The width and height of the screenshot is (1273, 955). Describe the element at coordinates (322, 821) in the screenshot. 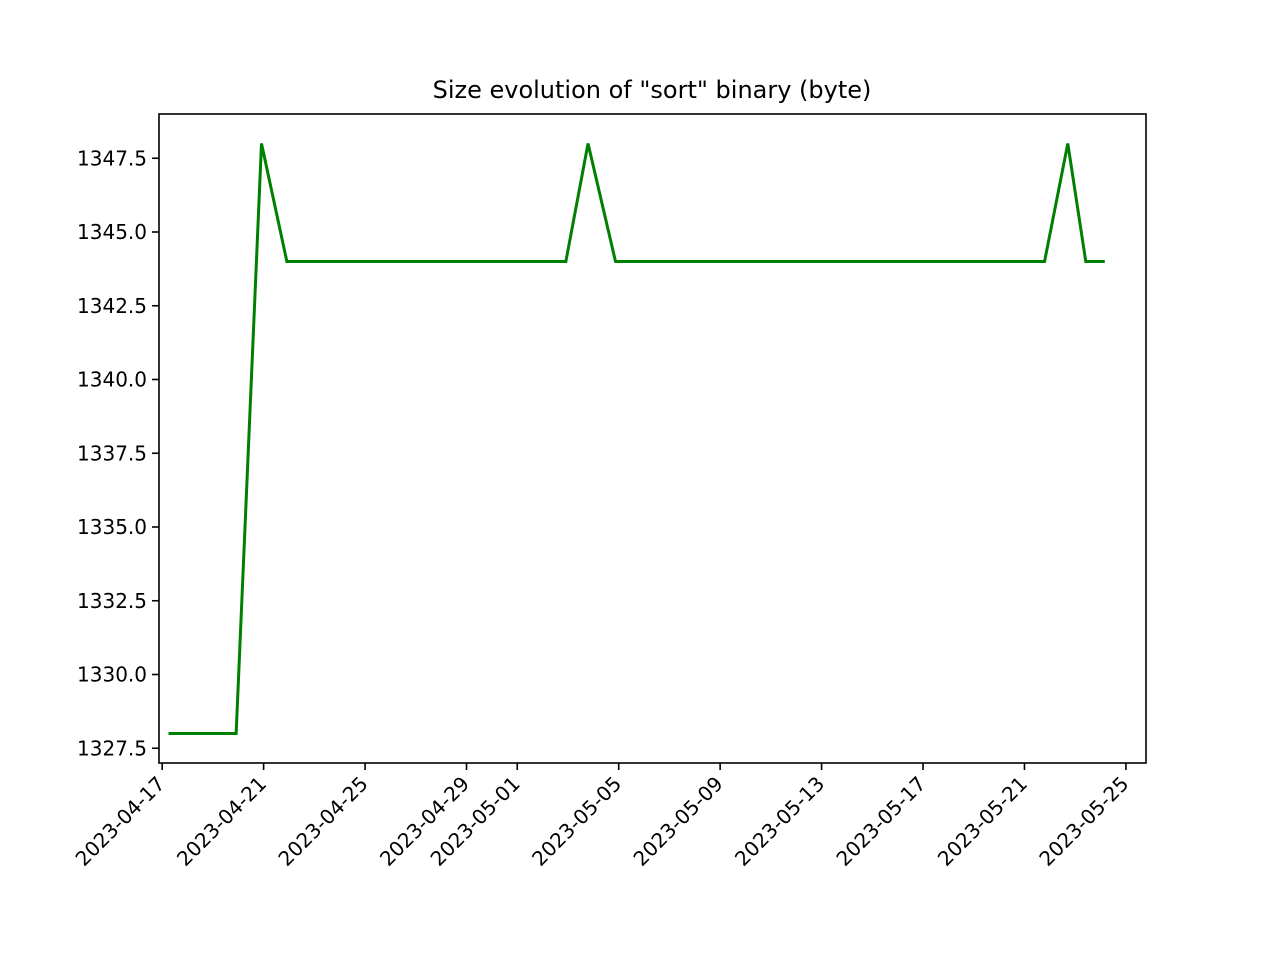

I see `x-tick-label: 2023-04-25` at that location.